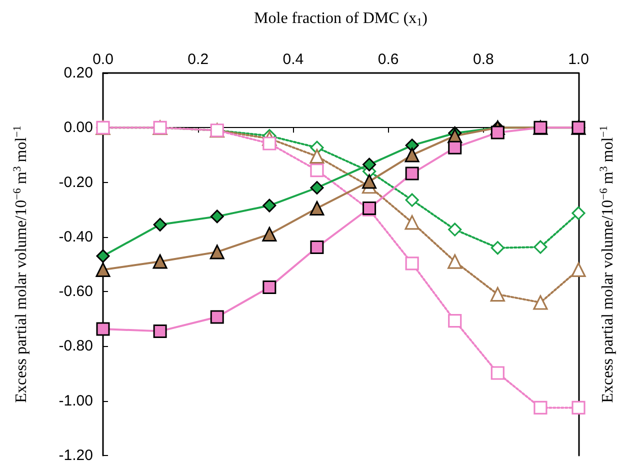  What do you see at coordinates (21, 264) in the screenshot?
I see `y-axis-title: Excess partial molar volume/10−6 m3 mol−1` at bounding box center [21, 264].